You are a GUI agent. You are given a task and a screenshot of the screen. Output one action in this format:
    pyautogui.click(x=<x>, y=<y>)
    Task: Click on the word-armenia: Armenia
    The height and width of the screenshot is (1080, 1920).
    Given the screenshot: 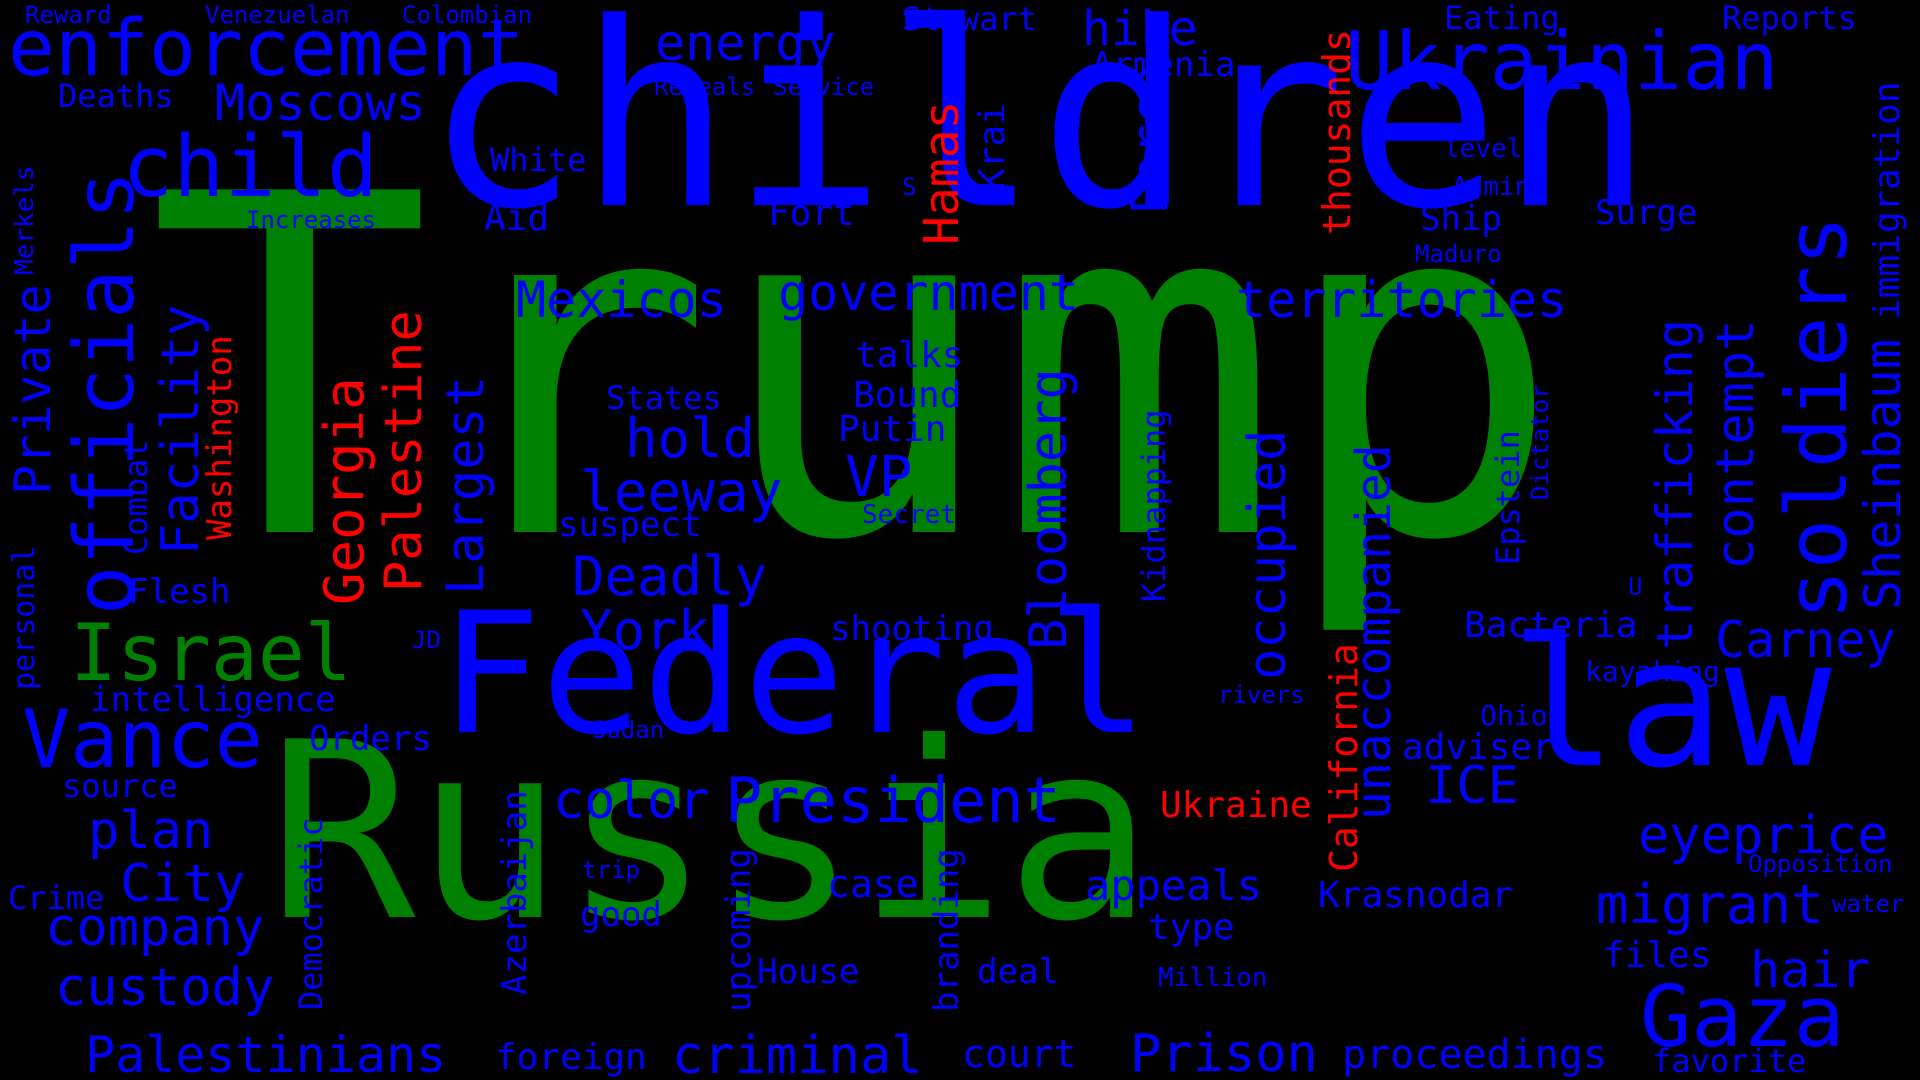 What is the action you would take?
    pyautogui.click(x=1164, y=65)
    